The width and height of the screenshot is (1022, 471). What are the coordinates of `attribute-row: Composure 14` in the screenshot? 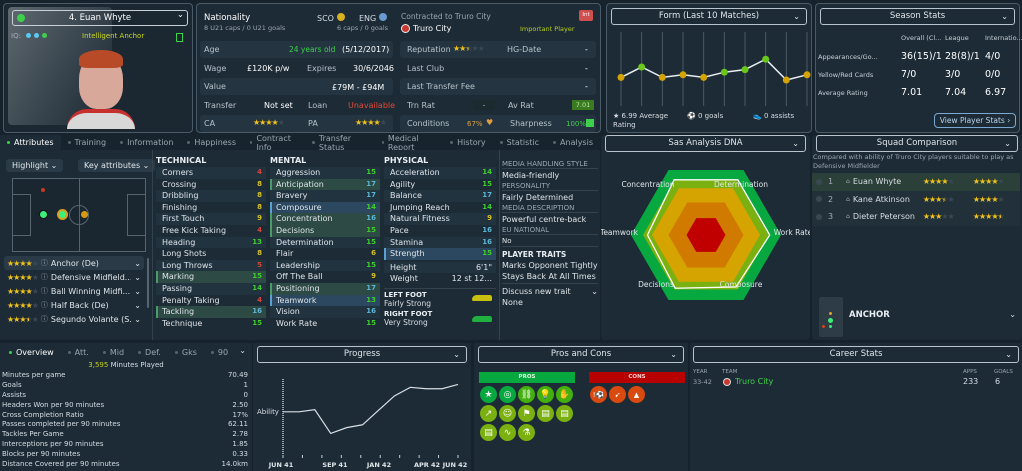 It's located at (325, 207).